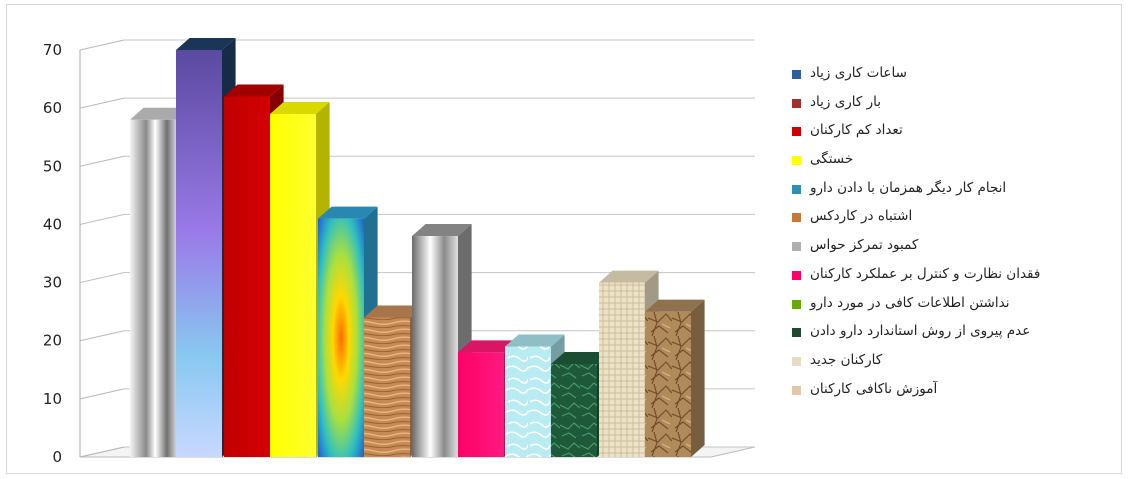 This screenshot has height=479, width=1128. What do you see at coordinates (952, 105) in the screenshot?
I see `legend-item: بار کاری زیاد` at bounding box center [952, 105].